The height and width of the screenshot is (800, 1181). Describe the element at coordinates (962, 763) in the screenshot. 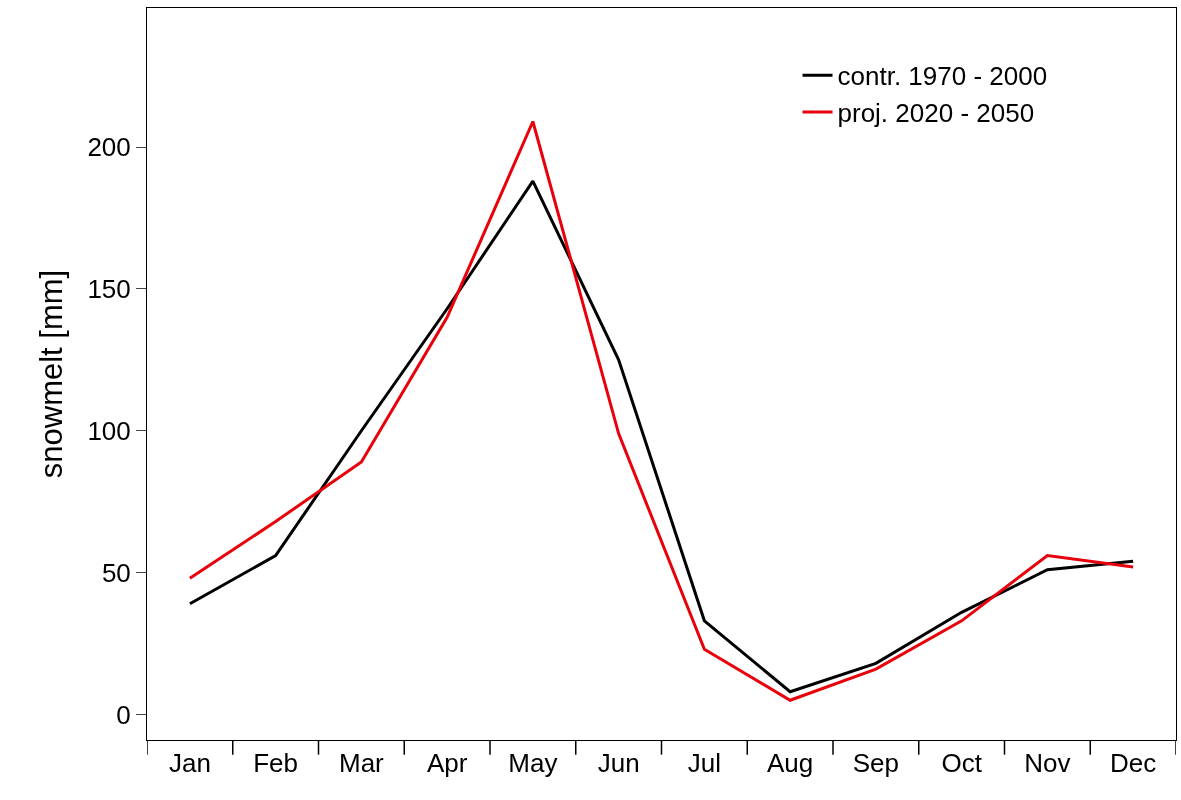

I see `x-tick-label: Oct` at that location.